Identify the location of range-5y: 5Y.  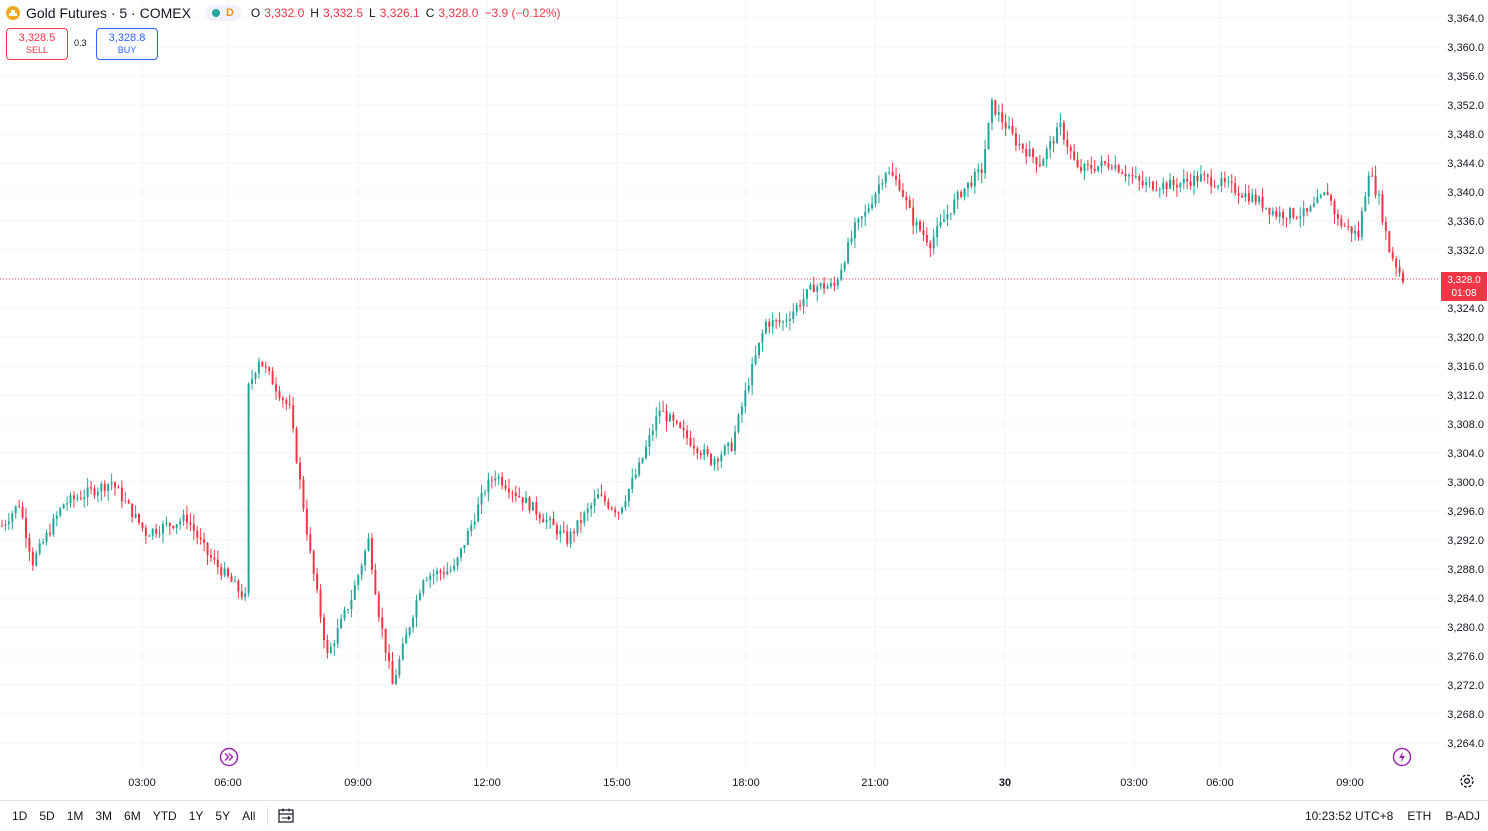
(223, 816).